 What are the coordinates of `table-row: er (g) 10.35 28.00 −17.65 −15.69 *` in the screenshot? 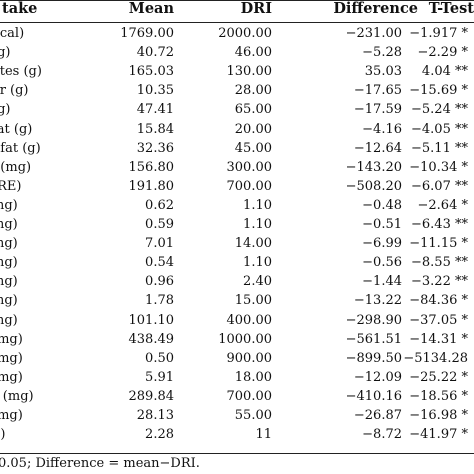 It's located at (237, 90).